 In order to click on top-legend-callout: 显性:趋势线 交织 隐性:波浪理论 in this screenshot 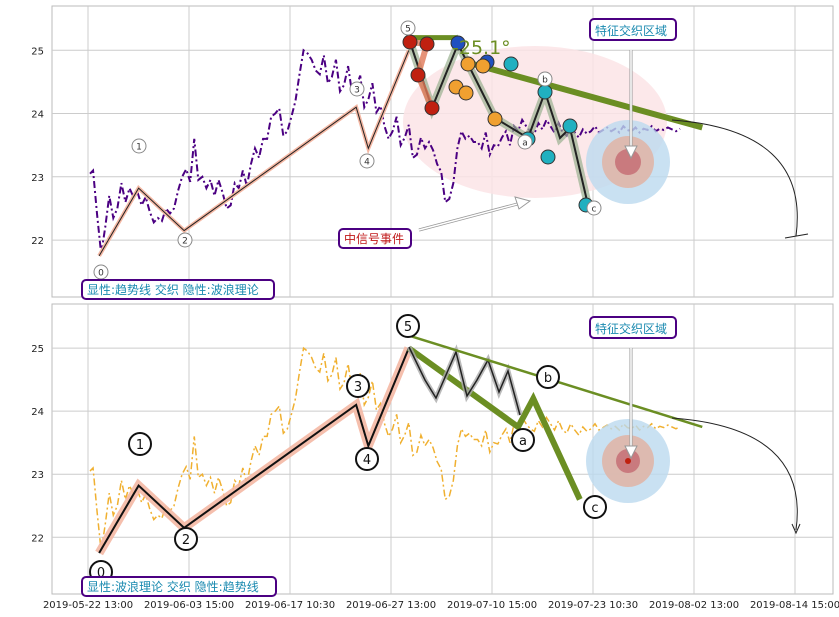, I will do `click(173, 289)`.